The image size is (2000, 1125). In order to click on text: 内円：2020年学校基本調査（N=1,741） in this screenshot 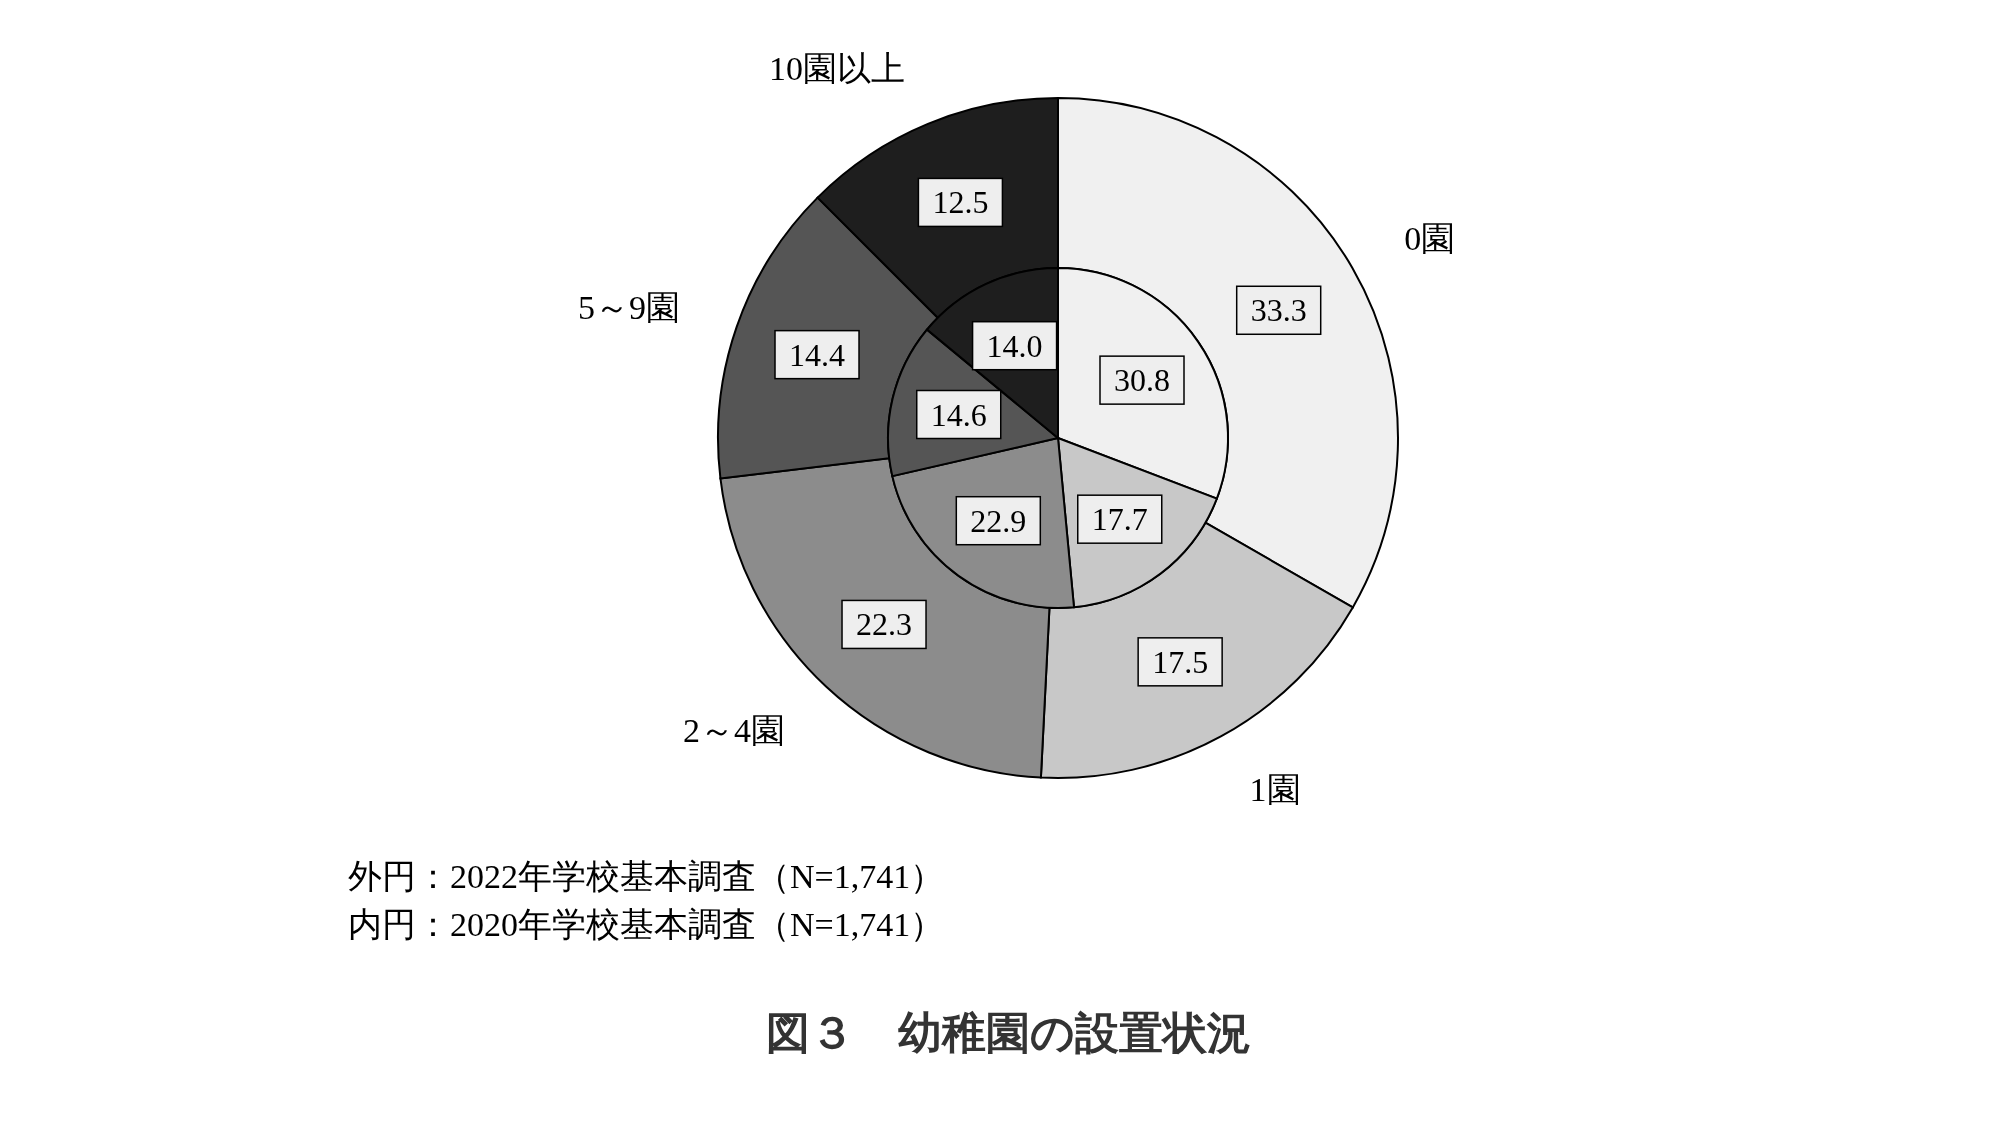, I will do `click(646, 924)`.